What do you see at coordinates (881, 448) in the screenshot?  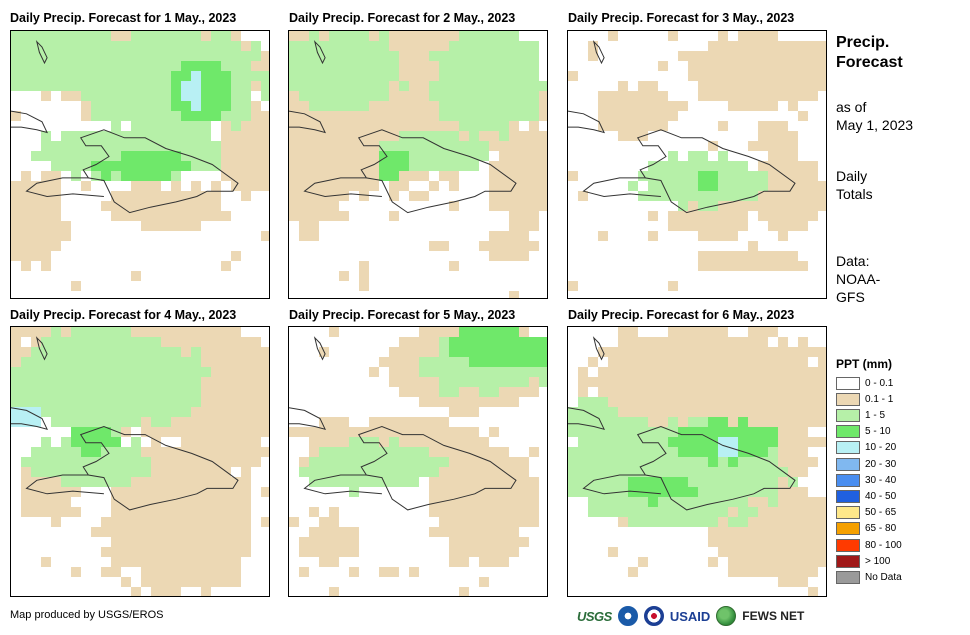 I see `legend-label: 10 - 20` at bounding box center [881, 448].